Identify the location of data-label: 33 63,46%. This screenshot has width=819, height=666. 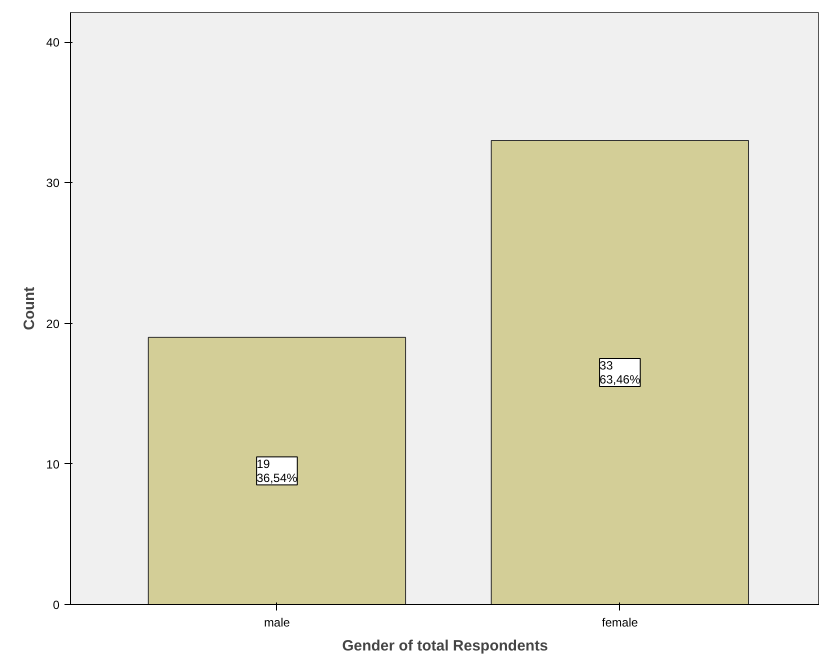
(620, 372).